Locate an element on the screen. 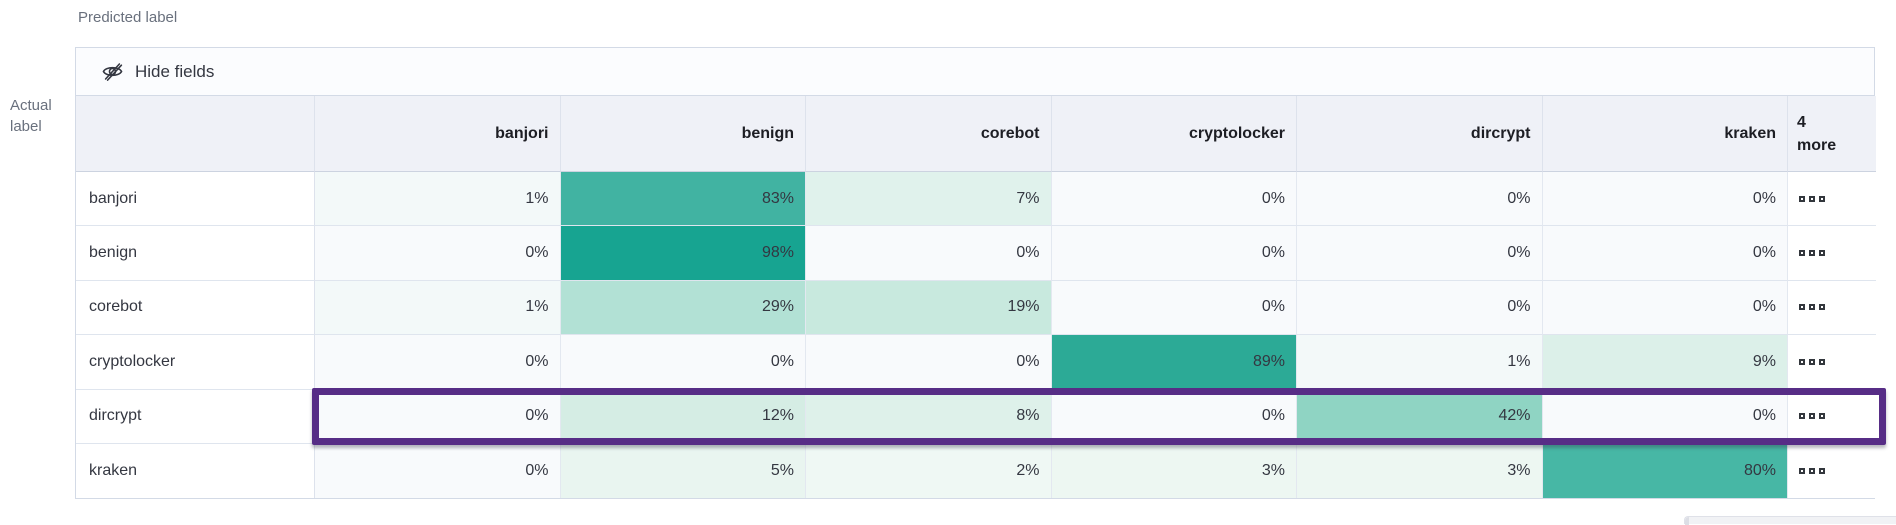 This screenshot has height=525, width=1896. scrollbar-cap is located at coordinates (1687, 521).